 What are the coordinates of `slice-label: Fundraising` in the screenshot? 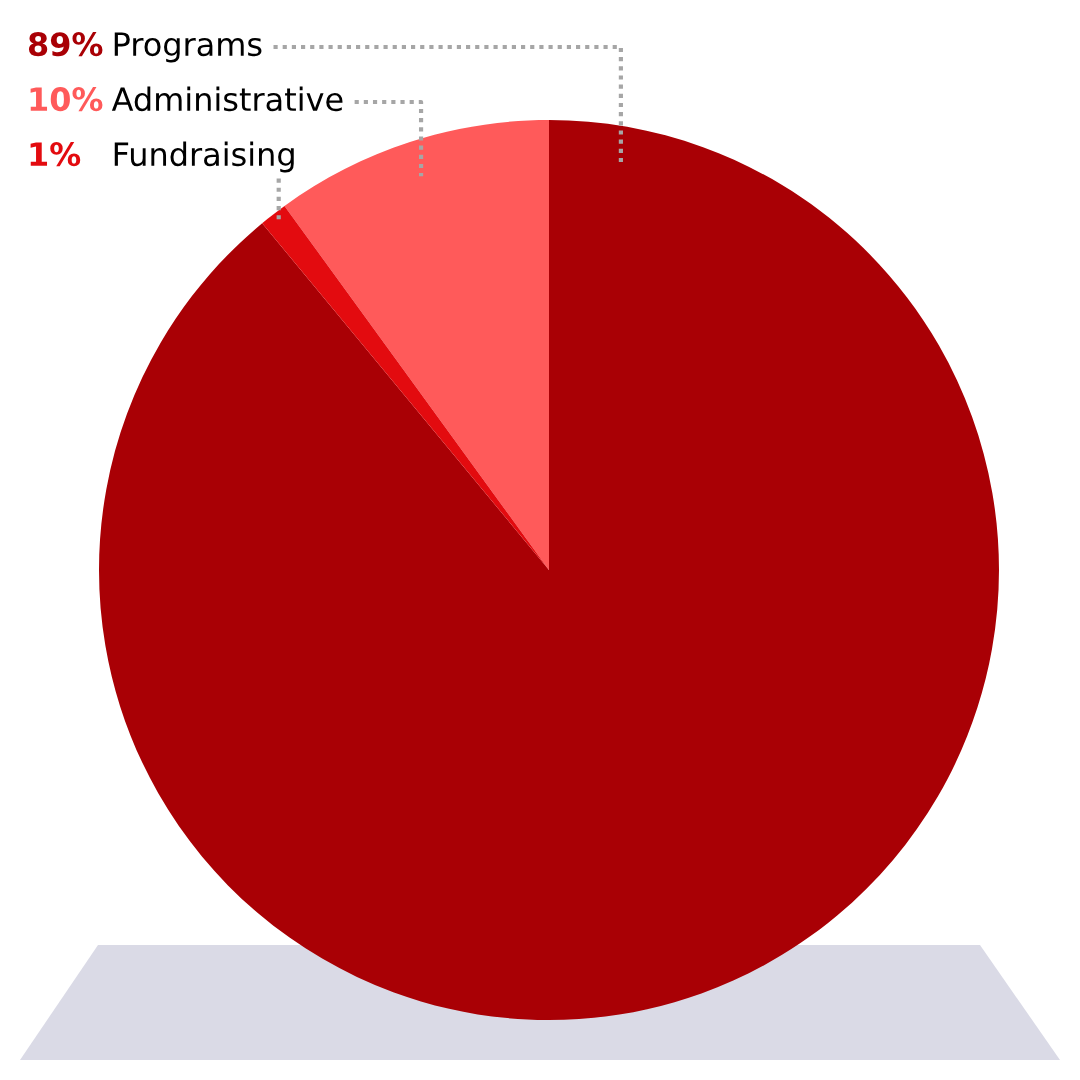 It's located at (204, 157).